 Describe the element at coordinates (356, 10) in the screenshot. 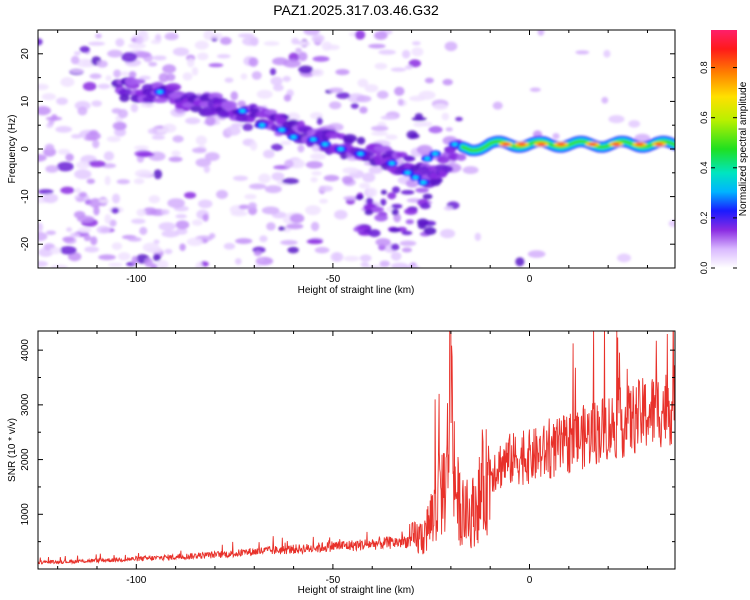

I see `figure-title: PAZ1.2025.317.03.46.G32` at that location.